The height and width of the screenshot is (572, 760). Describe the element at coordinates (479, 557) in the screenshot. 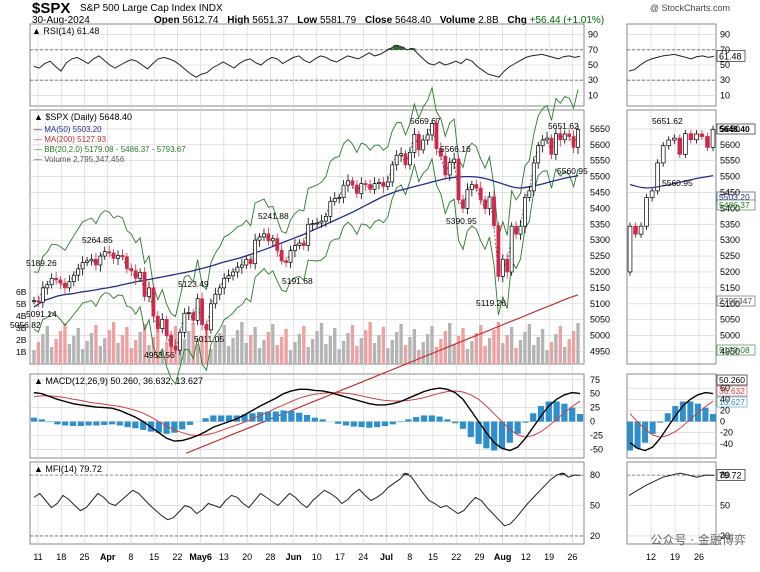

I see `x-tick-label: 29` at that location.